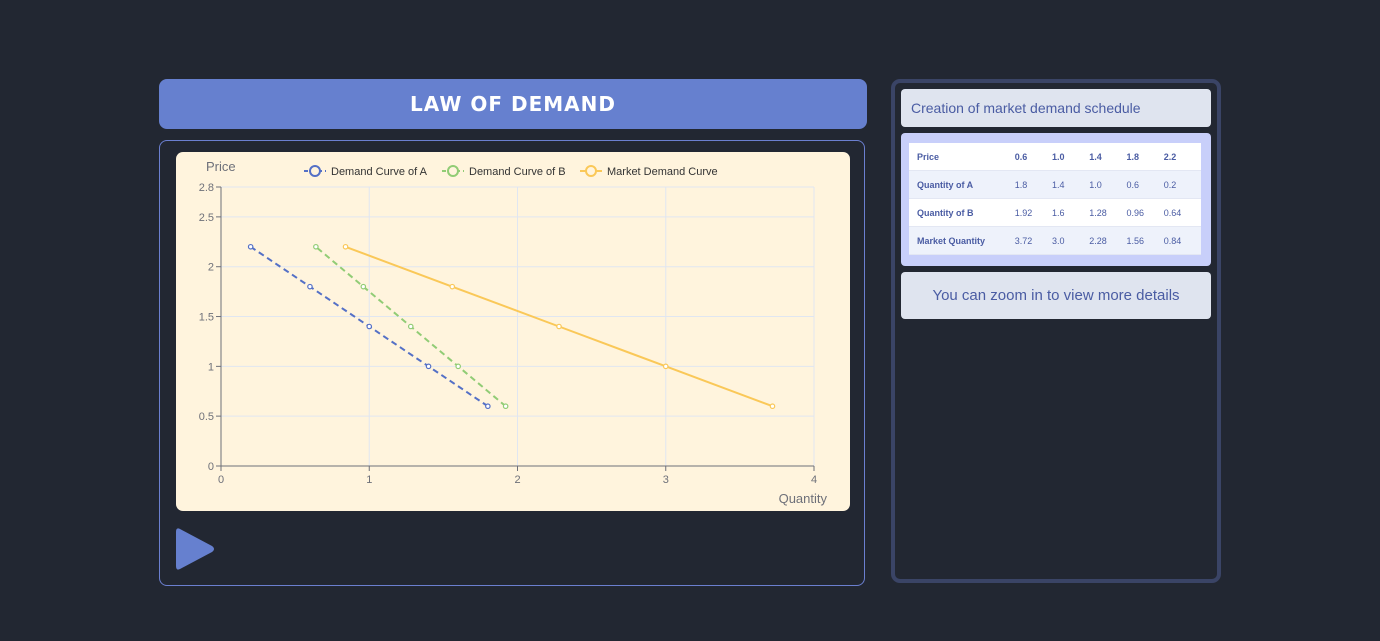 The width and height of the screenshot is (1380, 641). I want to click on table-cell: 0.64, so click(1182, 212).